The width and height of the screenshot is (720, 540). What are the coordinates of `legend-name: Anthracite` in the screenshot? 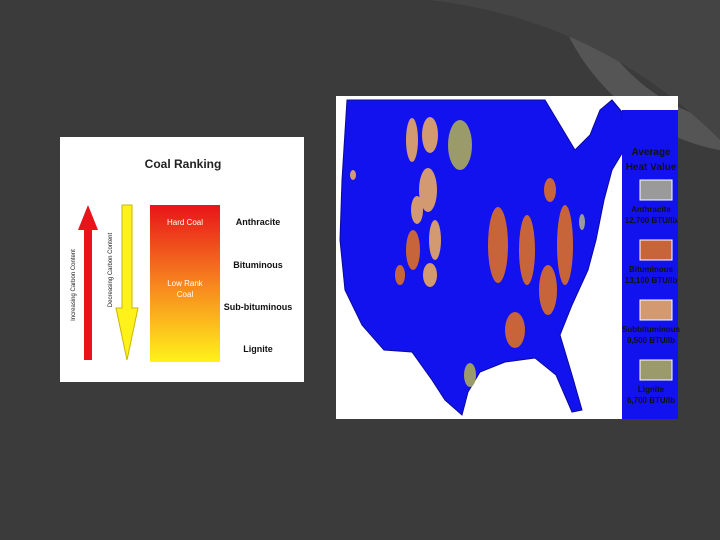 It's located at (651, 209).